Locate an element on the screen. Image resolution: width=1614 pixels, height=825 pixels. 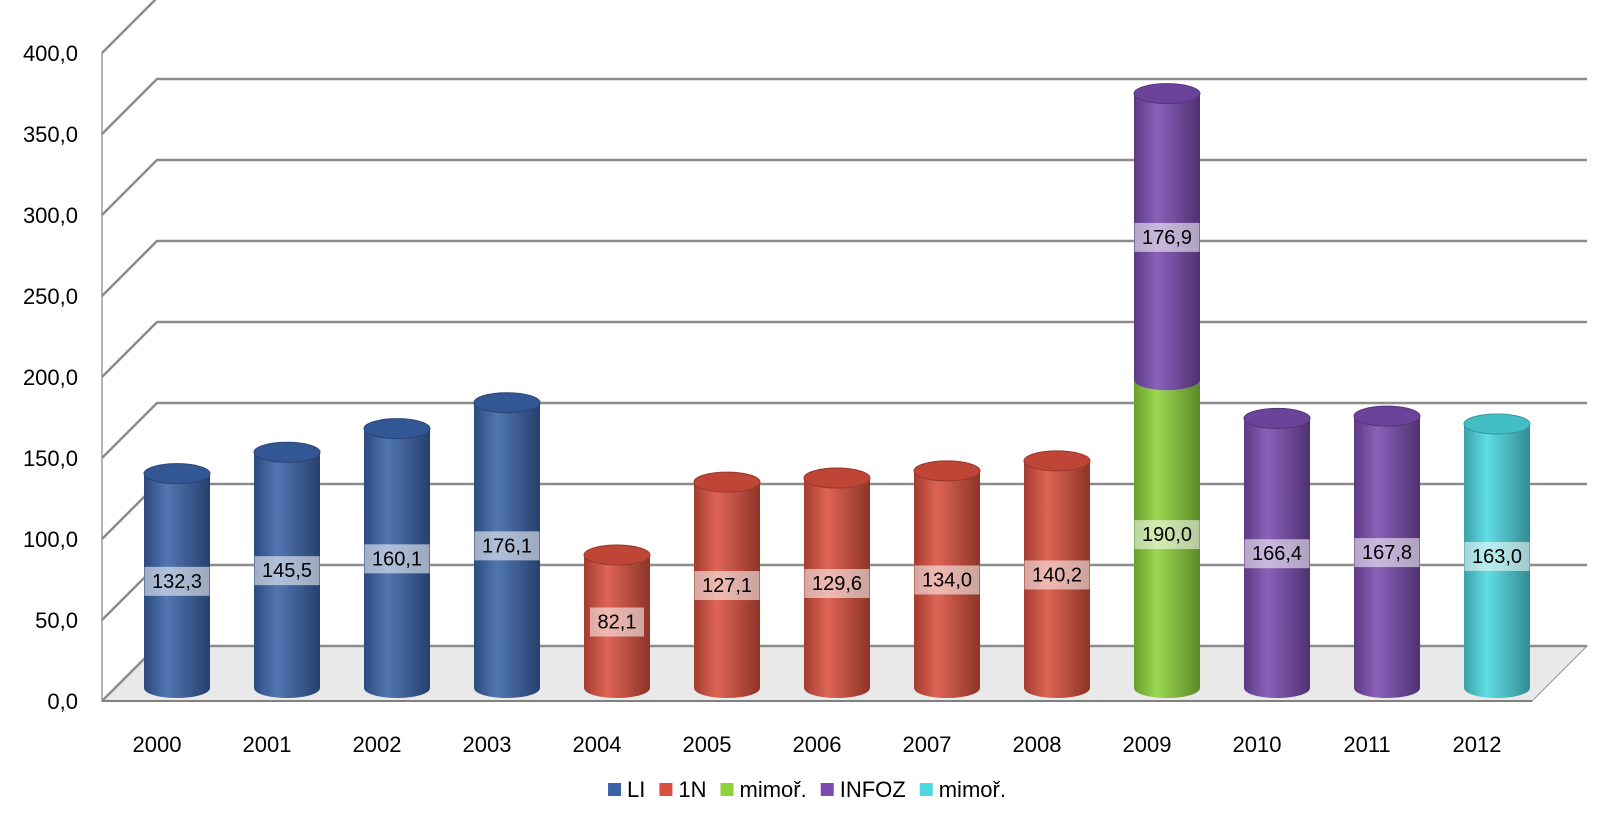
data-label-text: 145,5 is located at coordinates (287, 571).